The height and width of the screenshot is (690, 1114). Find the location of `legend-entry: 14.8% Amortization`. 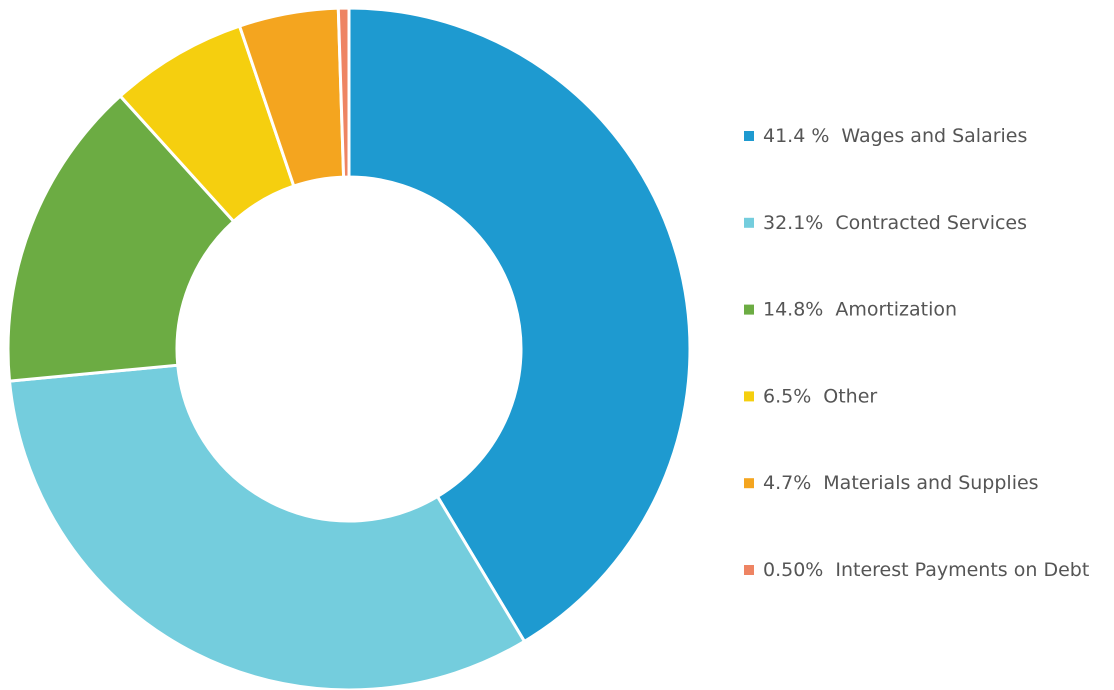

legend-entry: 14.8% Amortization is located at coordinates (860, 309).